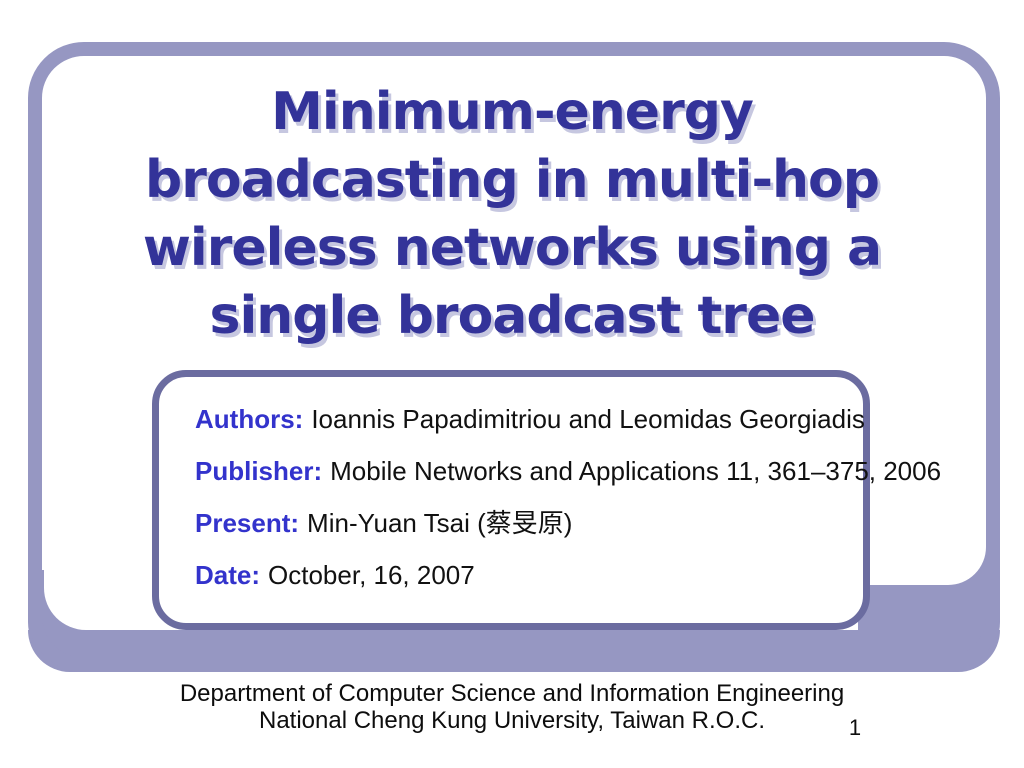 This screenshot has height=768, width=1024. I want to click on info-row-date: Date: October, 16, 2007, so click(519, 575).